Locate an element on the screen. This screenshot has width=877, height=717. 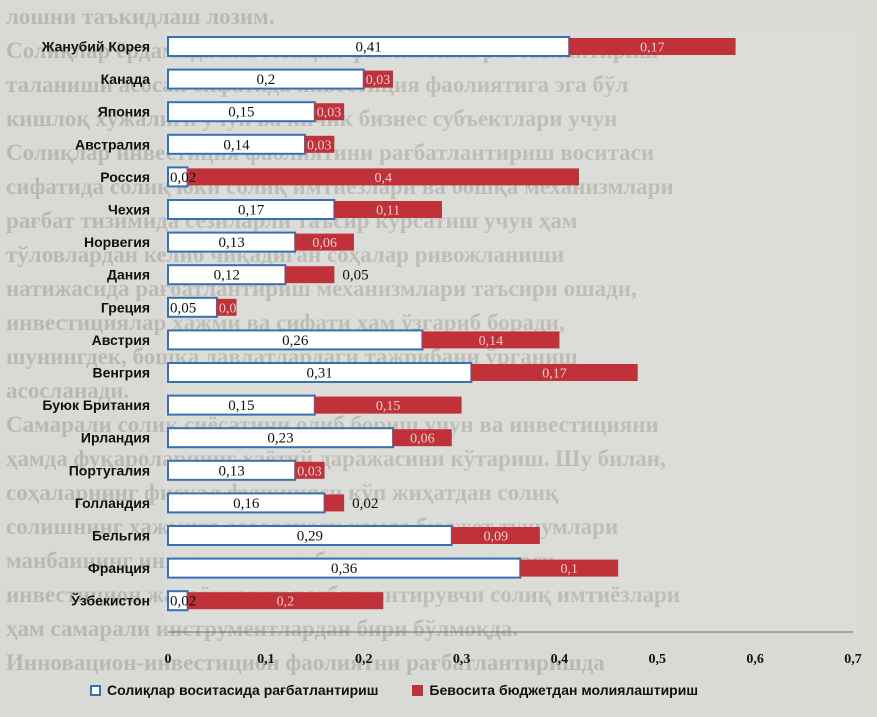
category-label: Чехия is located at coordinates (129, 210).